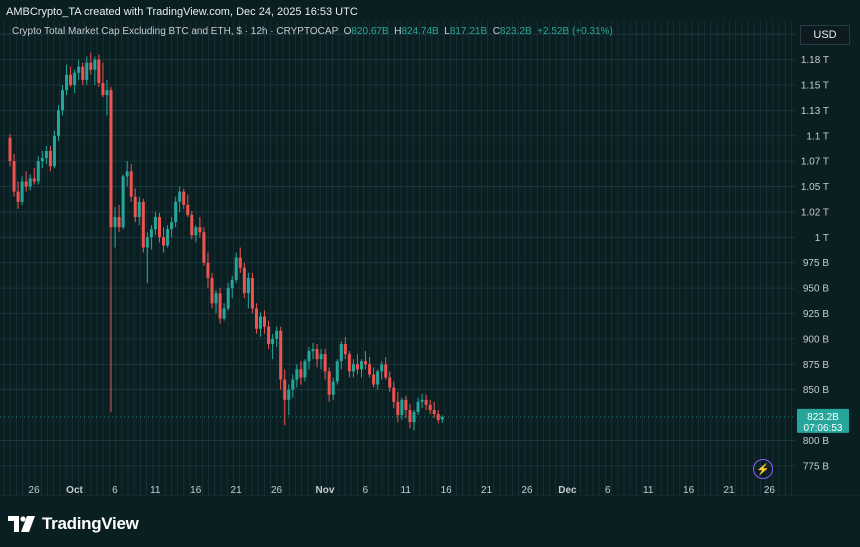  What do you see at coordinates (825, 35) in the screenshot?
I see `currency-button: USD` at bounding box center [825, 35].